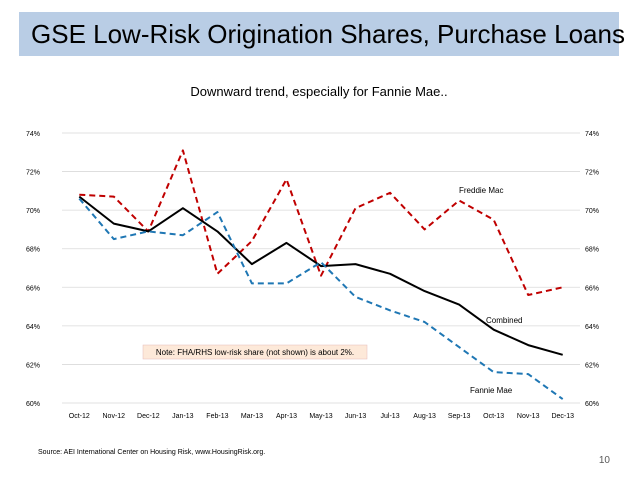 Image resolution: width=638 pixels, height=479 pixels. Describe the element at coordinates (491, 390) in the screenshot. I see `label-fannie-mae: Fannie Mae` at that location.